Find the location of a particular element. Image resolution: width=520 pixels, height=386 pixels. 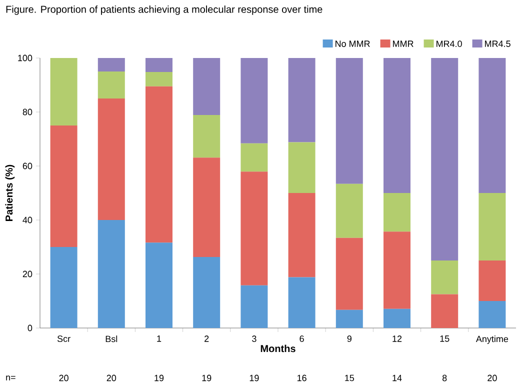

text: 15 is located at coordinates (349, 378).